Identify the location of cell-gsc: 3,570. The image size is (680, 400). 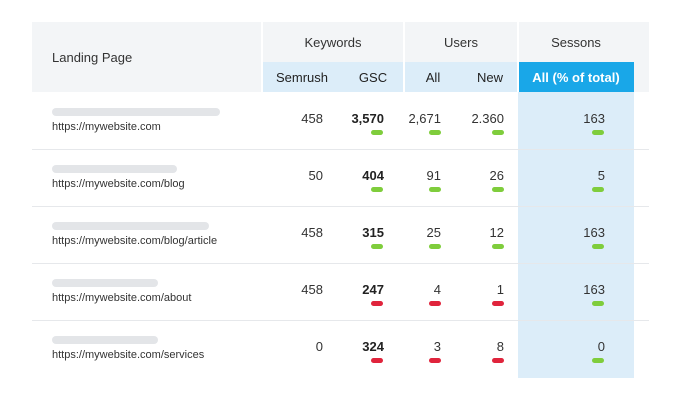
(367, 118).